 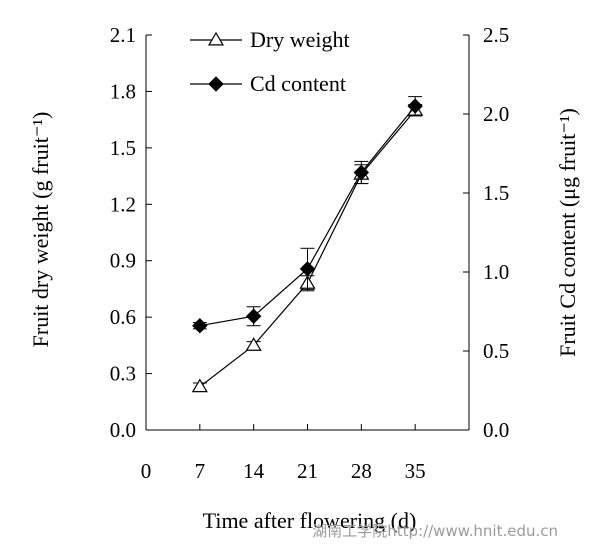 I want to click on right-y-tick-label: 2.5, so click(x=496, y=35).